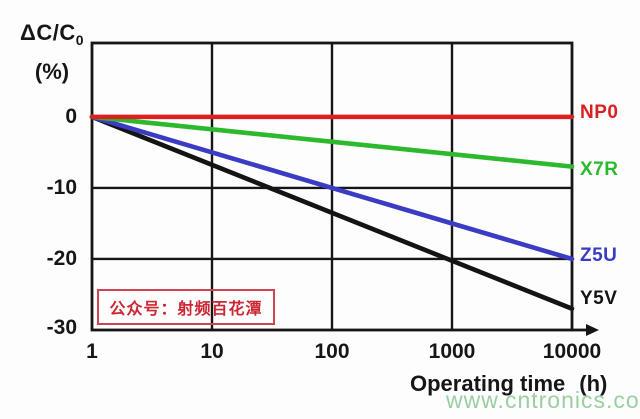  Describe the element at coordinates (599, 255) in the screenshot. I see `series-label-z5u: Z5U` at that location.